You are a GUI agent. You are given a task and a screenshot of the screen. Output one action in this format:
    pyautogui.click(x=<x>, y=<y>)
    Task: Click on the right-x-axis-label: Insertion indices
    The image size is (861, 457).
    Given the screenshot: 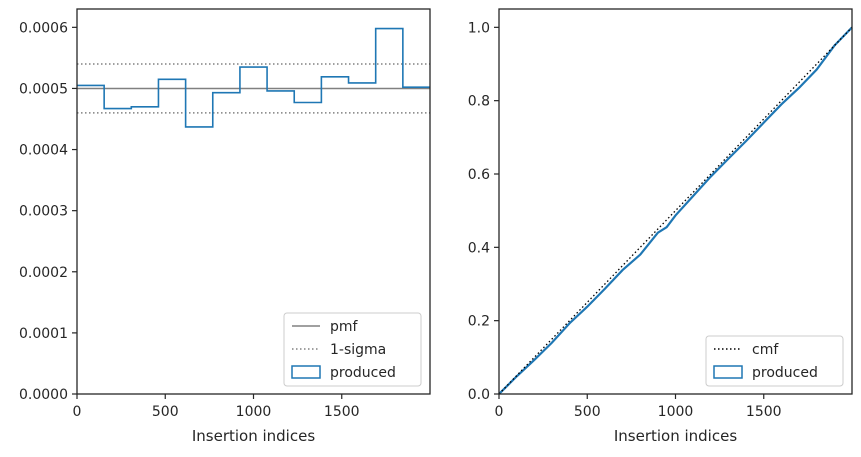 What is the action you would take?
    pyautogui.click(x=675, y=436)
    